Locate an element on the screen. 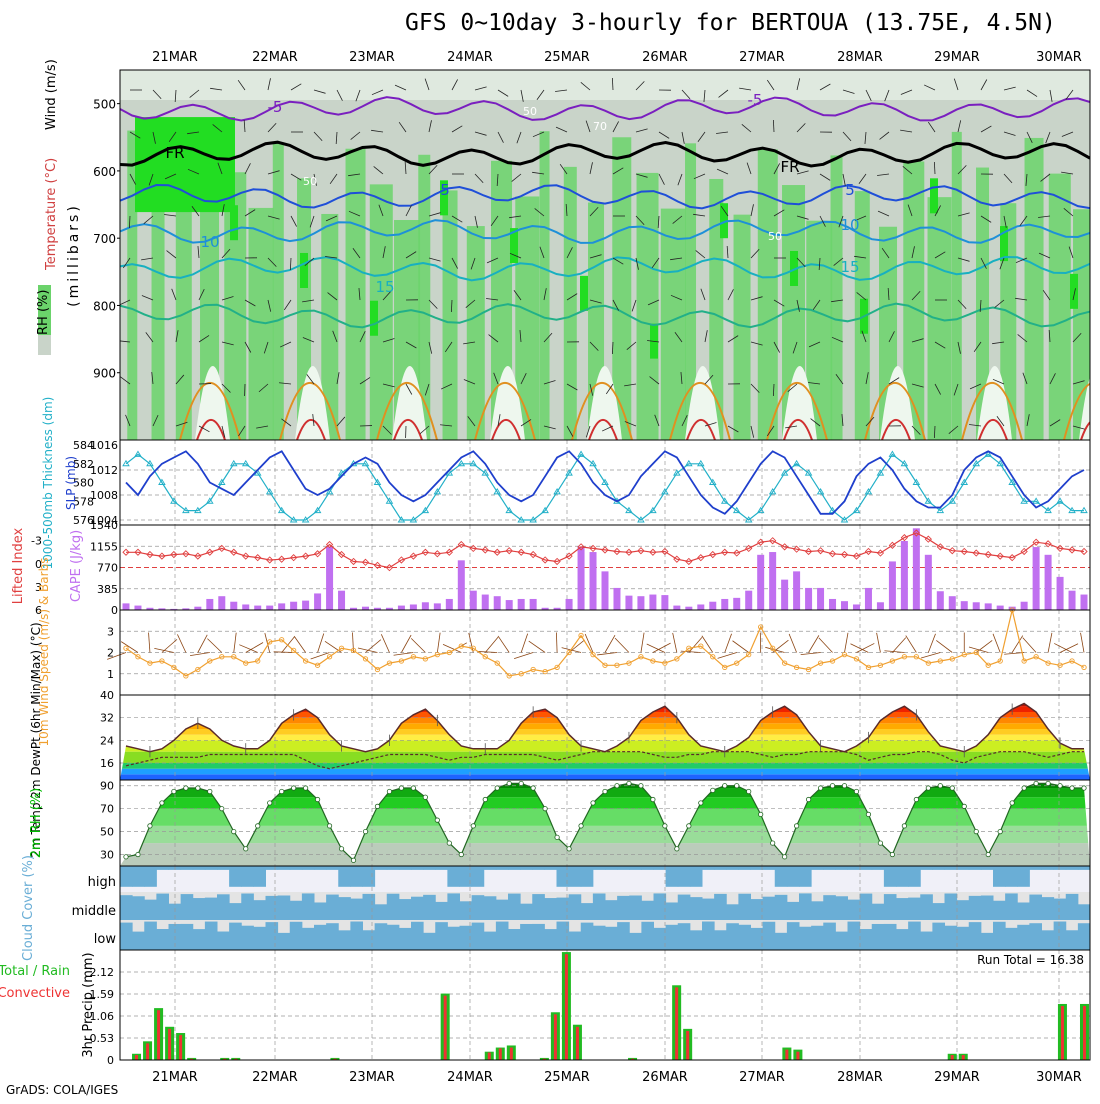 This screenshot has width=1100, height=1104. rh-side-label: RH (%) is located at coordinates (43, 312).